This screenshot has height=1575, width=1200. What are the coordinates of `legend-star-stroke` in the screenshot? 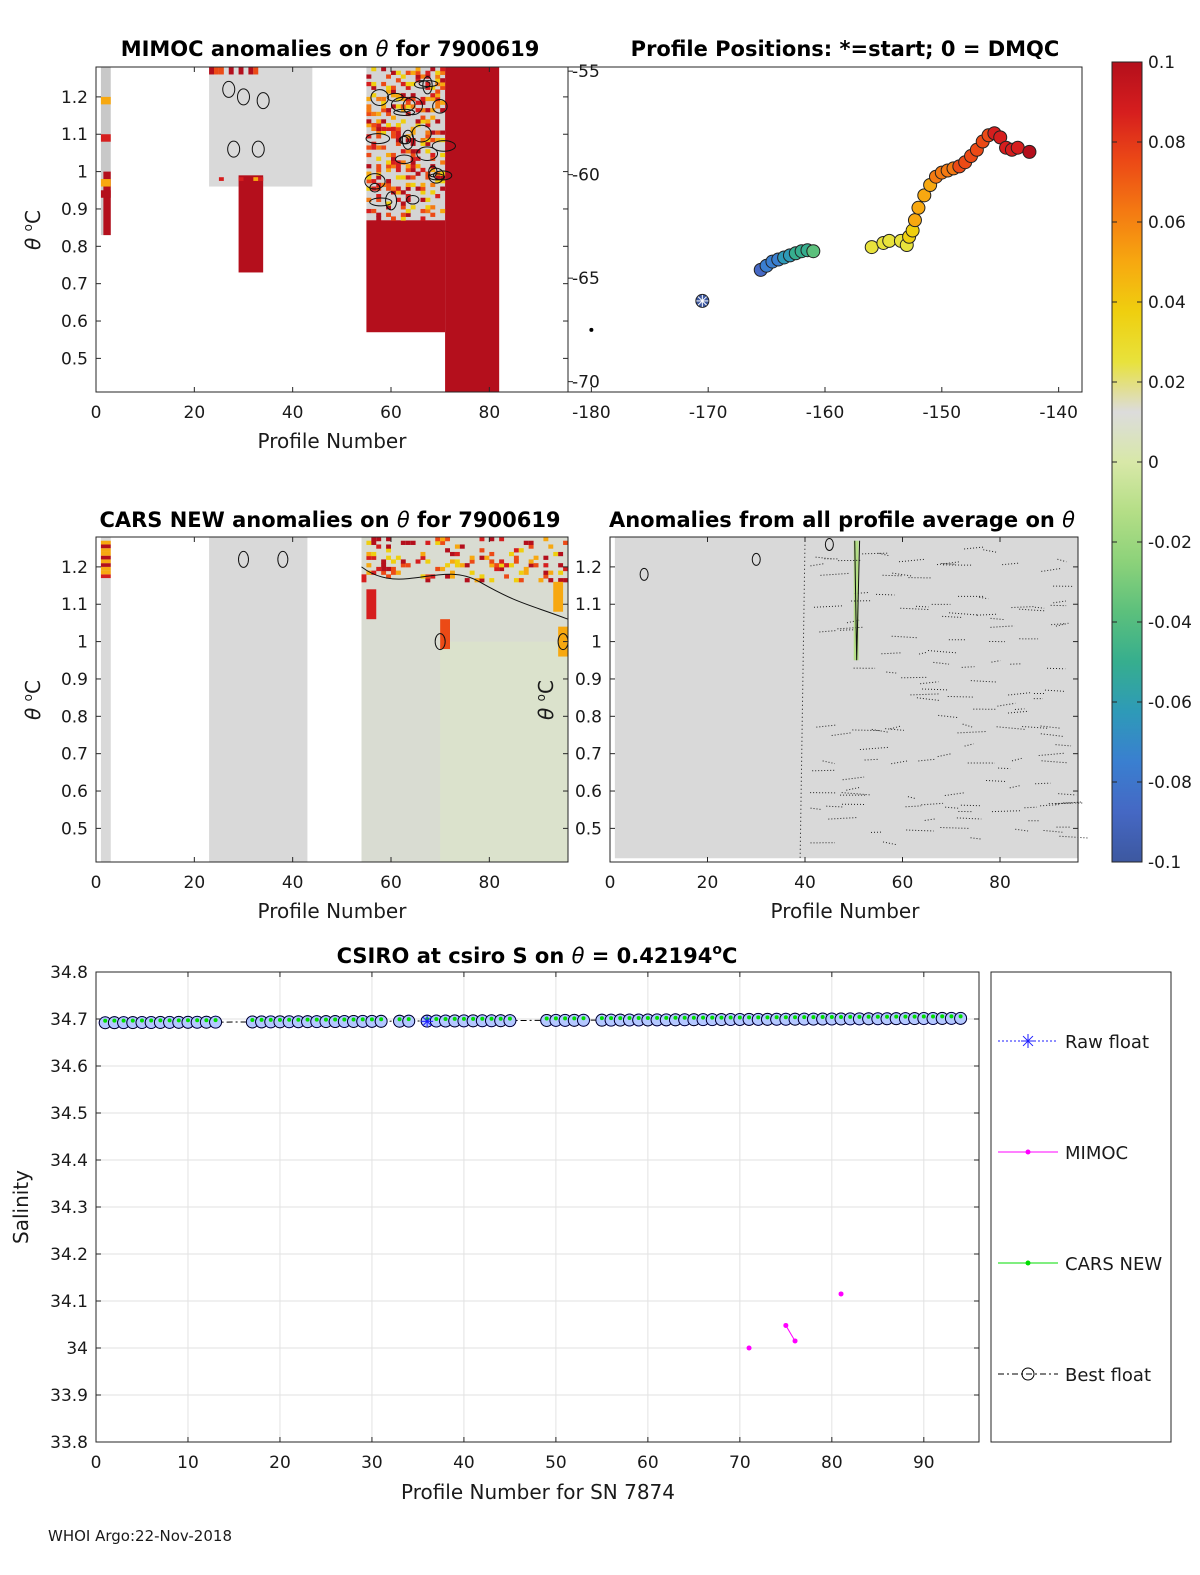 It's located at (1028, 1041).